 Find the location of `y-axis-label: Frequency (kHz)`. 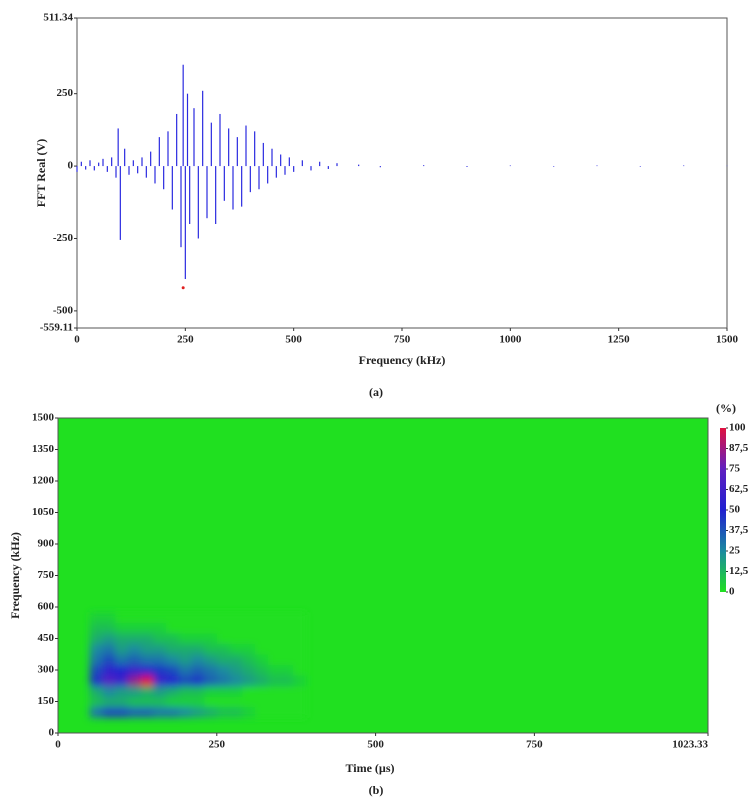

y-axis-label: Frequency (kHz) is located at coordinates (15, 575).